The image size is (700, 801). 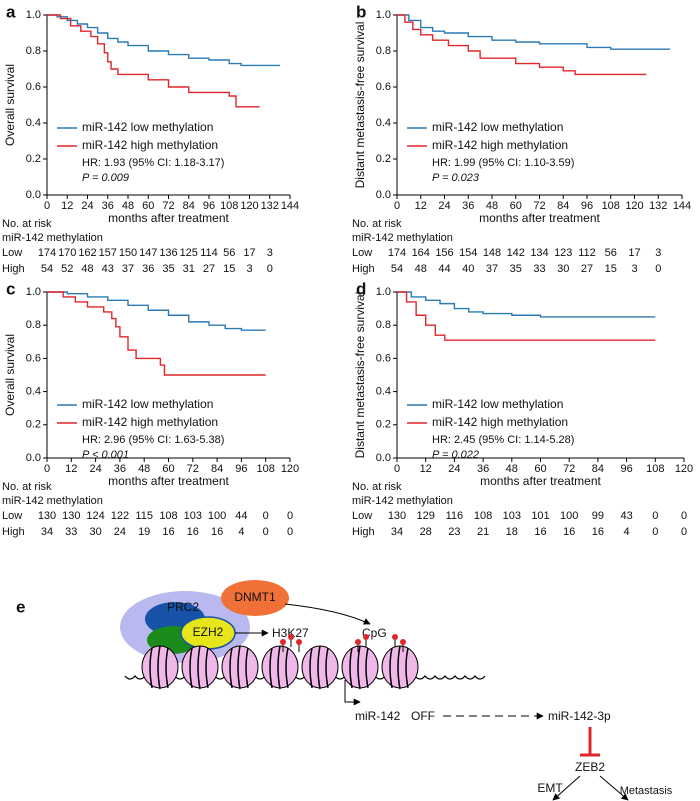 I want to click on risk-title: No. at risk, so click(x=377, y=224).